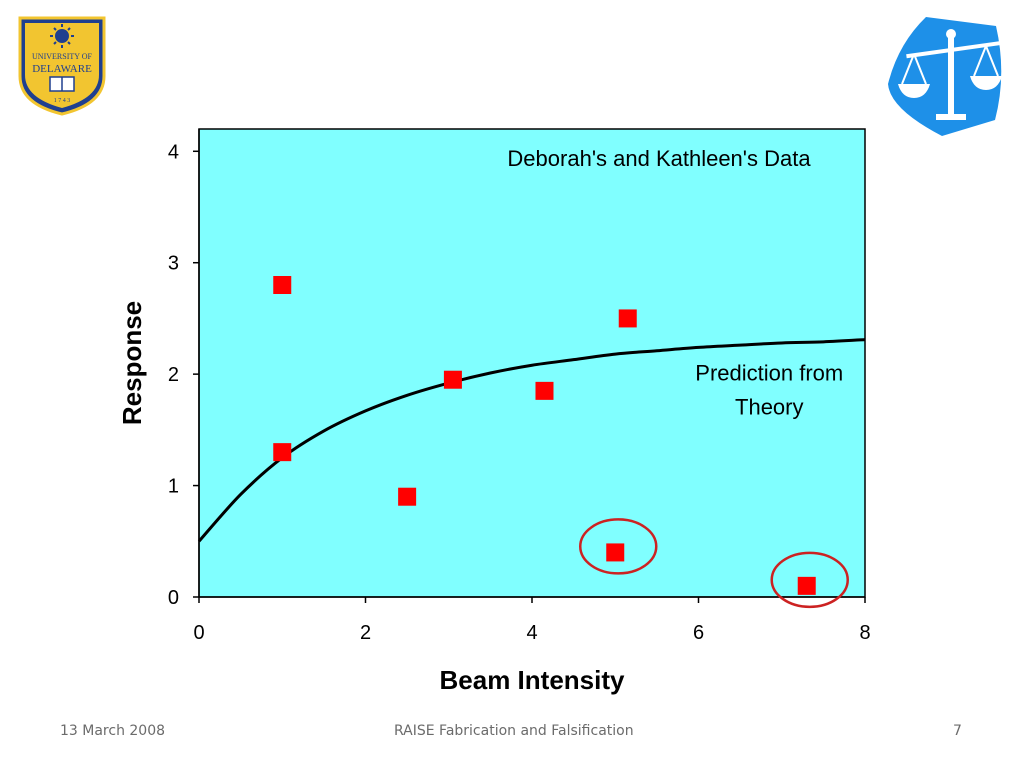 The image size is (1024, 768). Describe the element at coordinates (698, 633) in the screenshot. I see `x-tick-label: 6` at that location.